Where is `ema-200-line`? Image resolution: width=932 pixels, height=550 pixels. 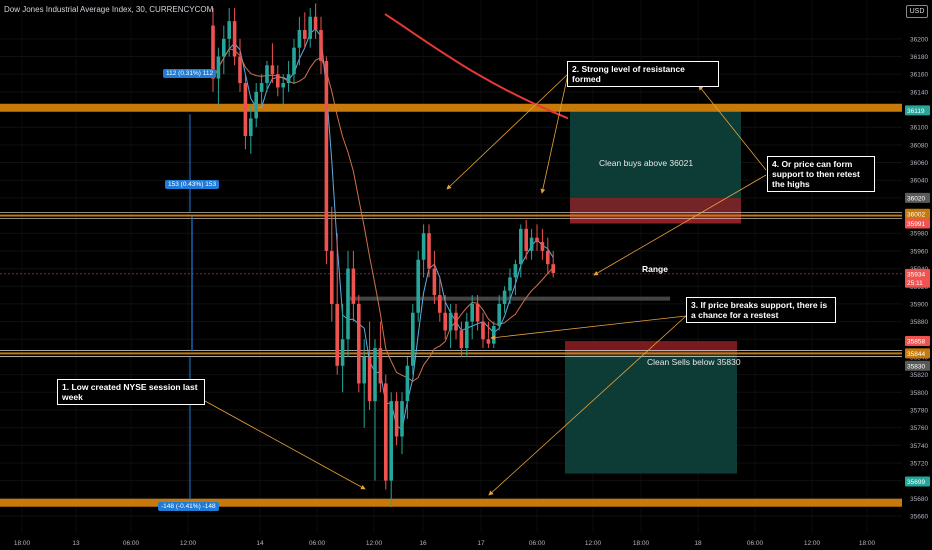
ema-200-line is located at coordinates (476, 66).